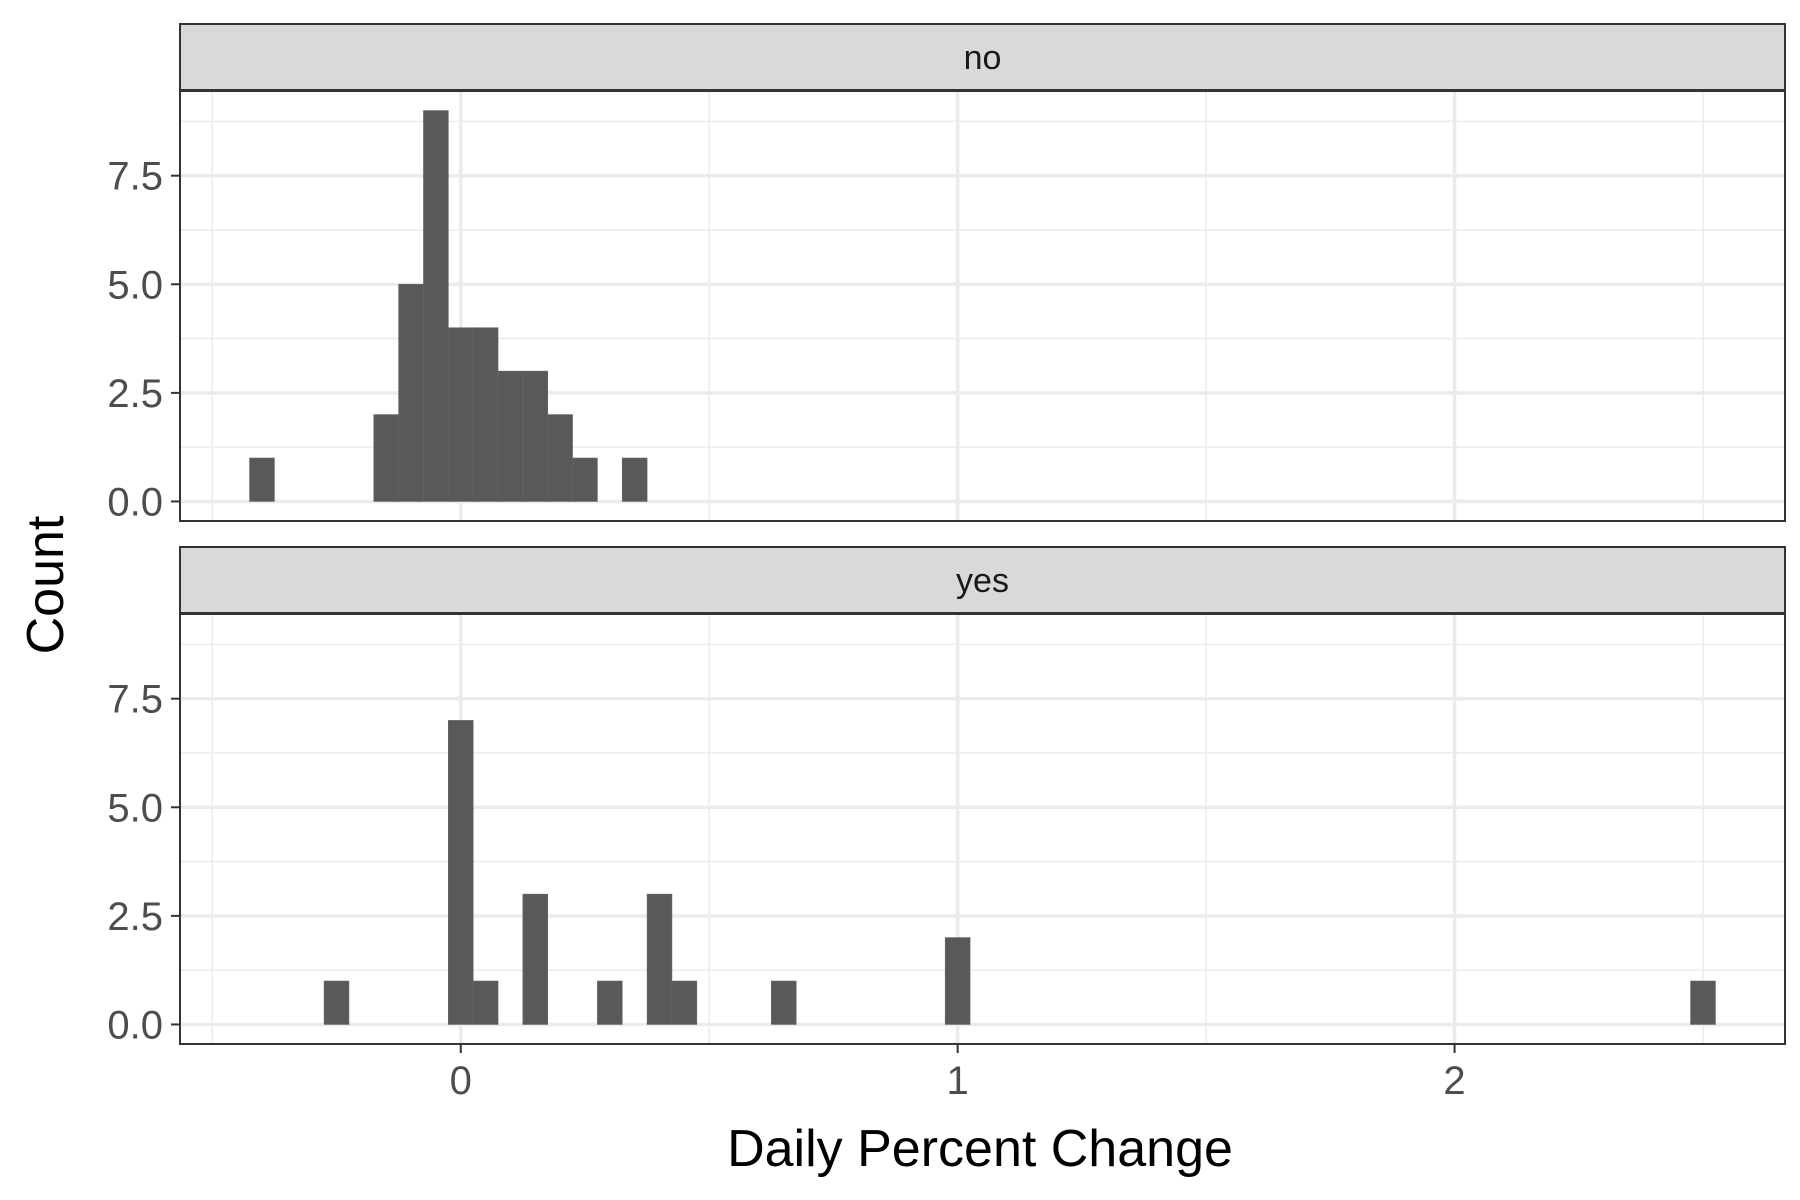 The height and width of the screenshot is (1200, 1800). What do you see at coordinates (143, 339) in the screenshot?
I see `y-axis-no: 0.0 2.5 5.0 7.5` at bounding box center [143, 339].